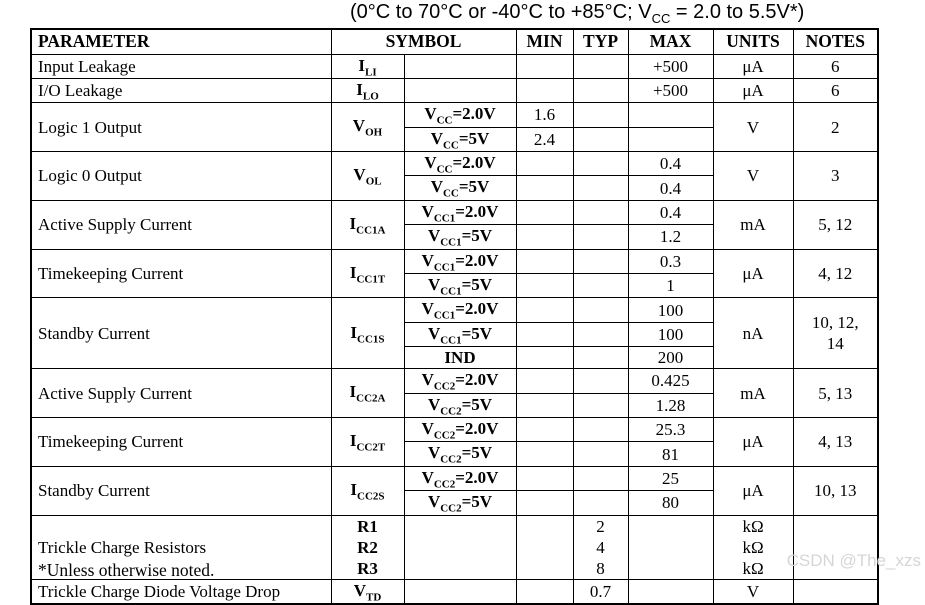 The width and height of the screenshot is (925, 605). Describe the element at coordinates (835, 441) in the screenshot. I see `notes-cell: 4, 13` at that location.